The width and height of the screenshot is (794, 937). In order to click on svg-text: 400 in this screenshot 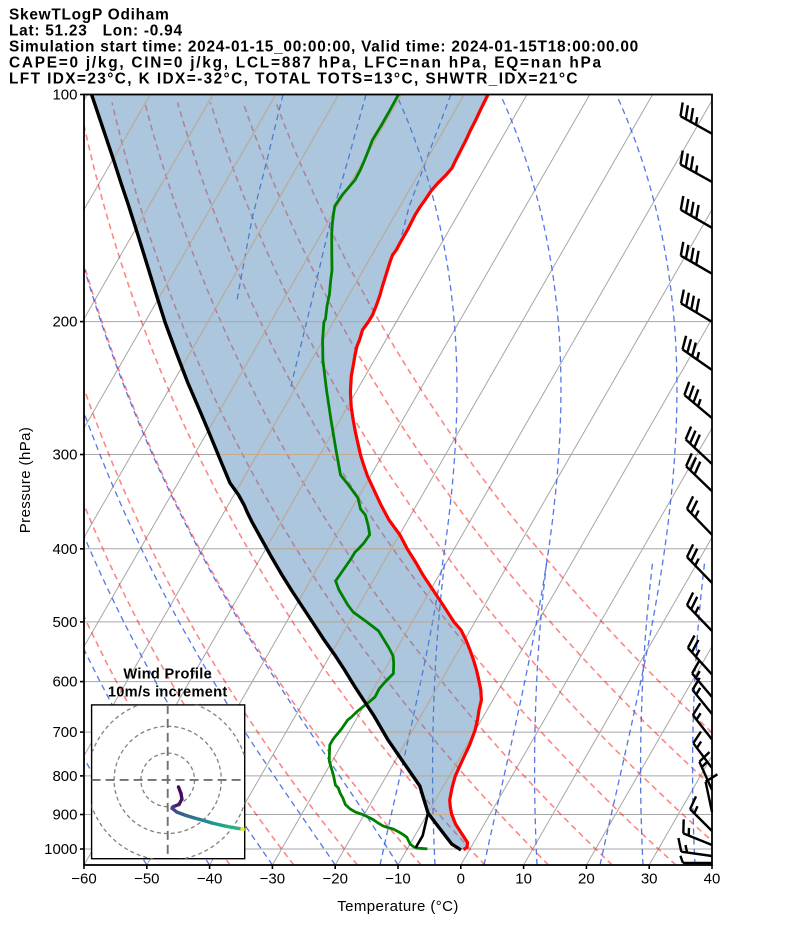, I will do `click(64, 549)`.